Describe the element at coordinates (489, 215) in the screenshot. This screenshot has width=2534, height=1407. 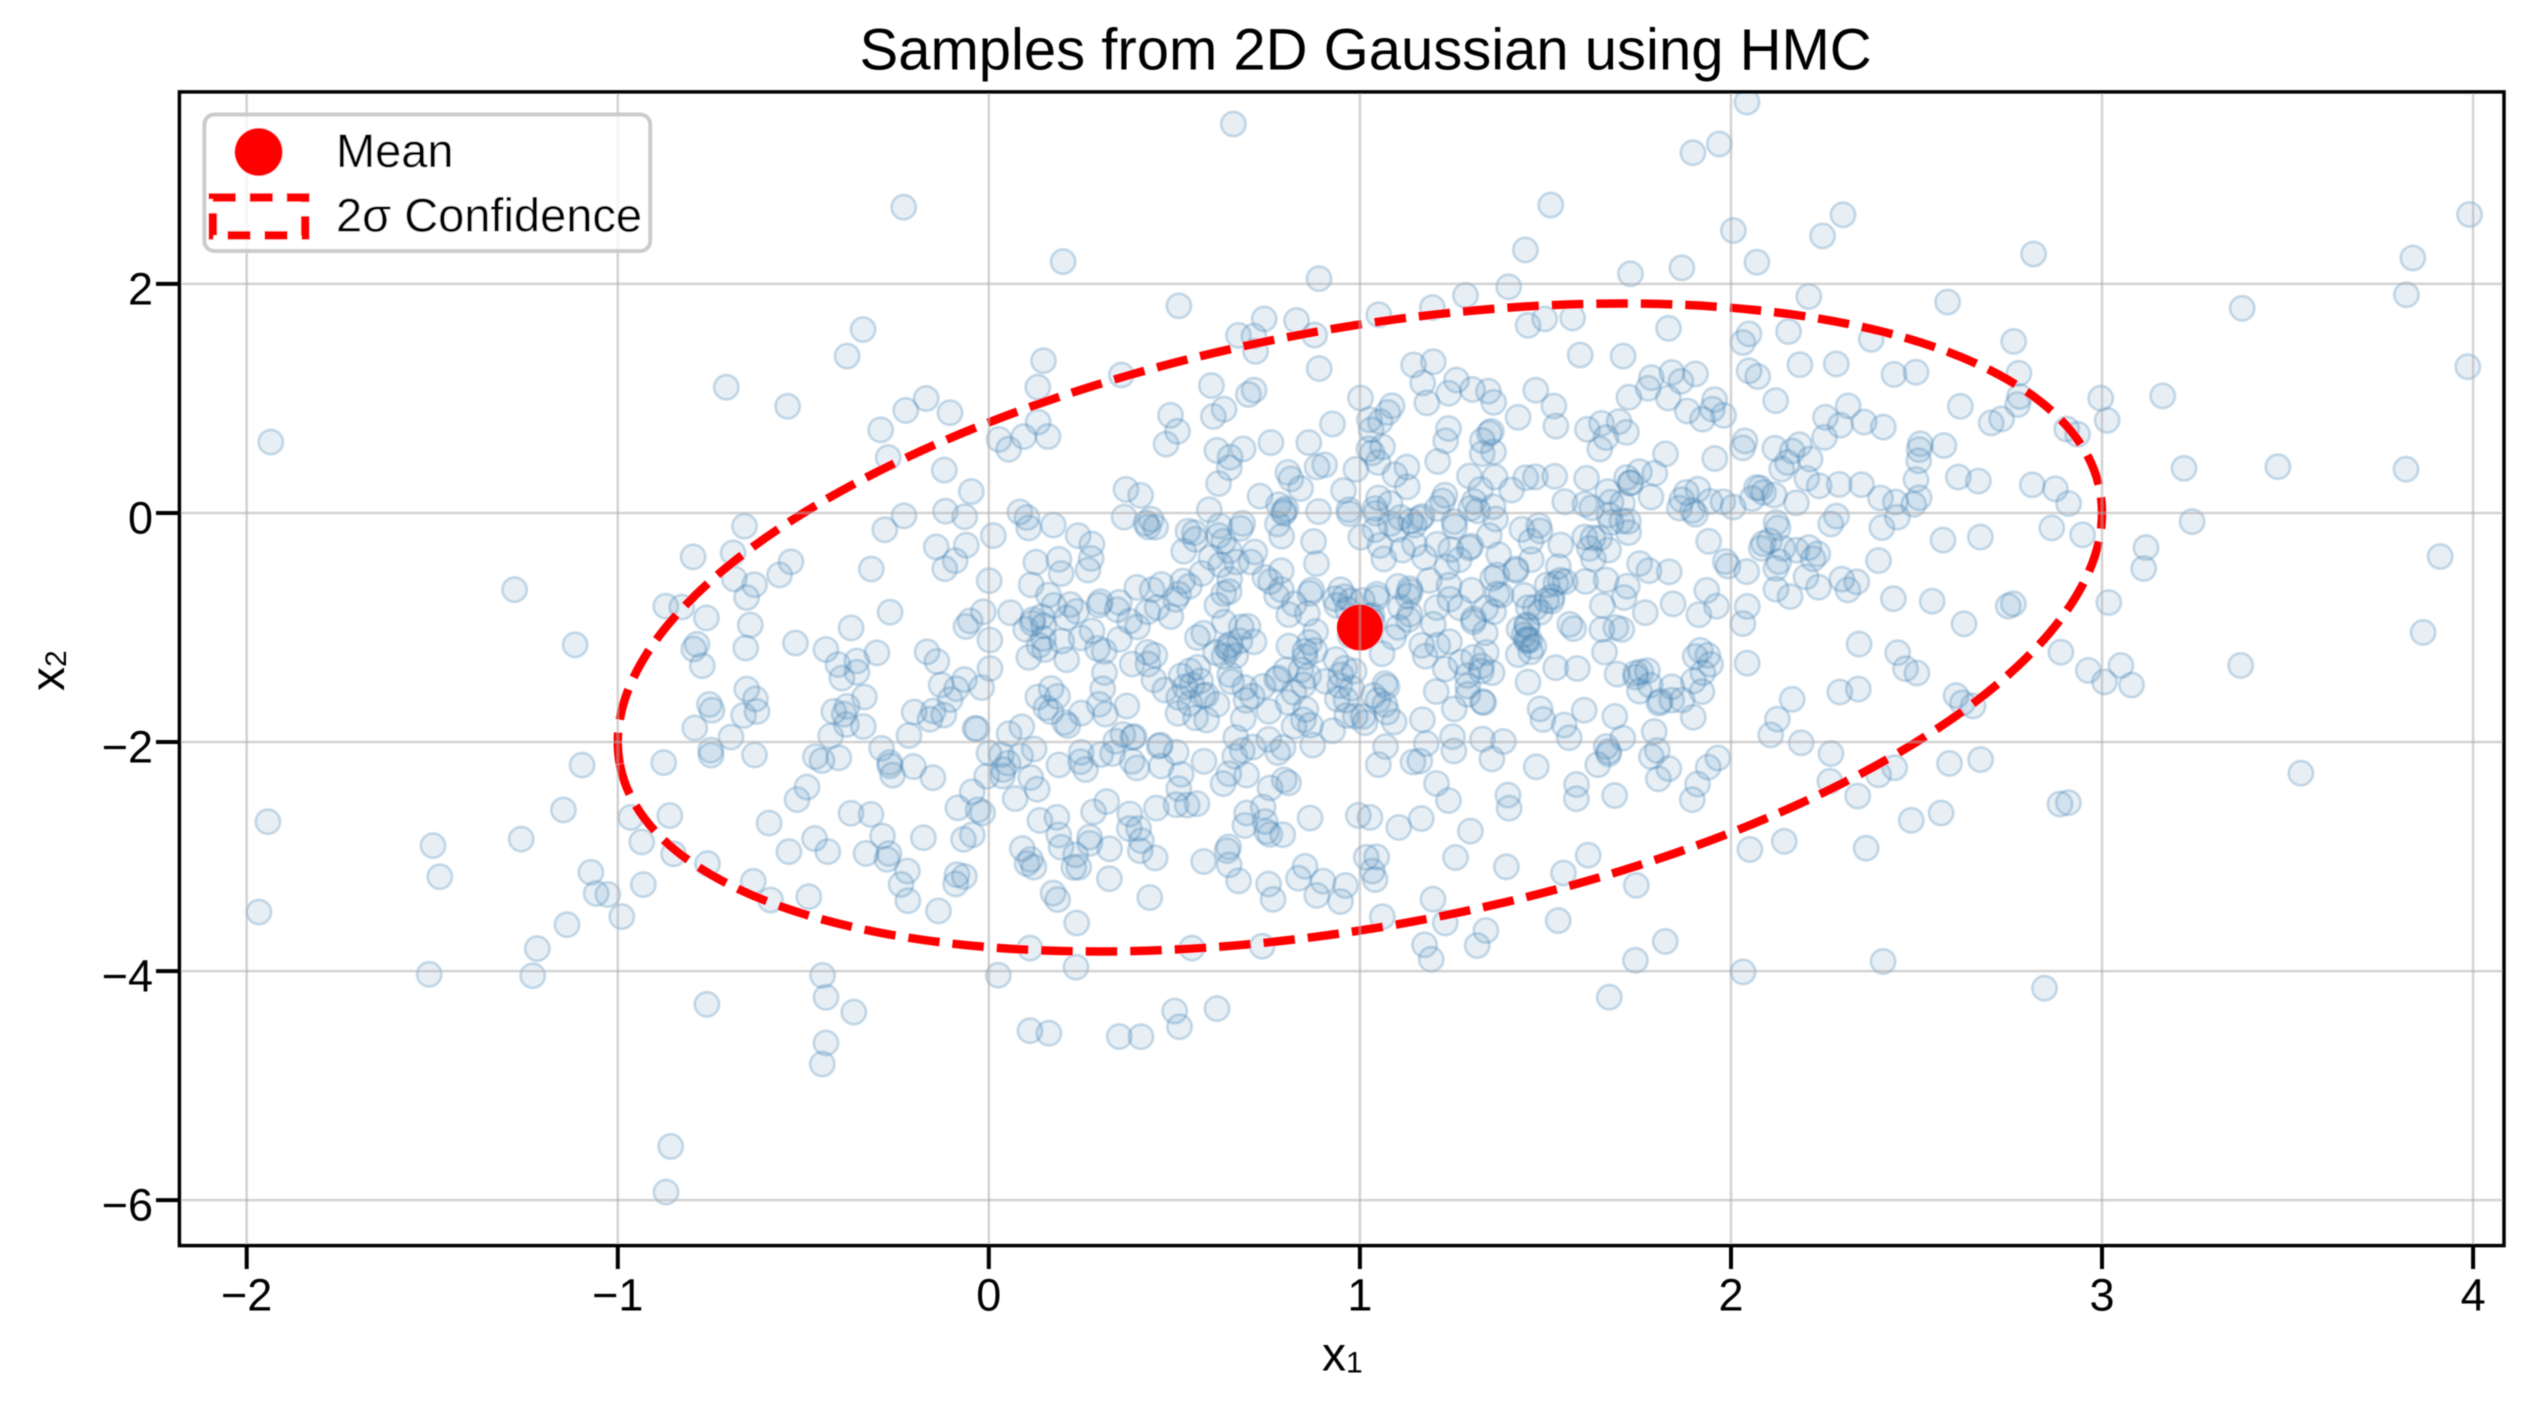
I see `svg-text: 2σ Confidence` at that location.